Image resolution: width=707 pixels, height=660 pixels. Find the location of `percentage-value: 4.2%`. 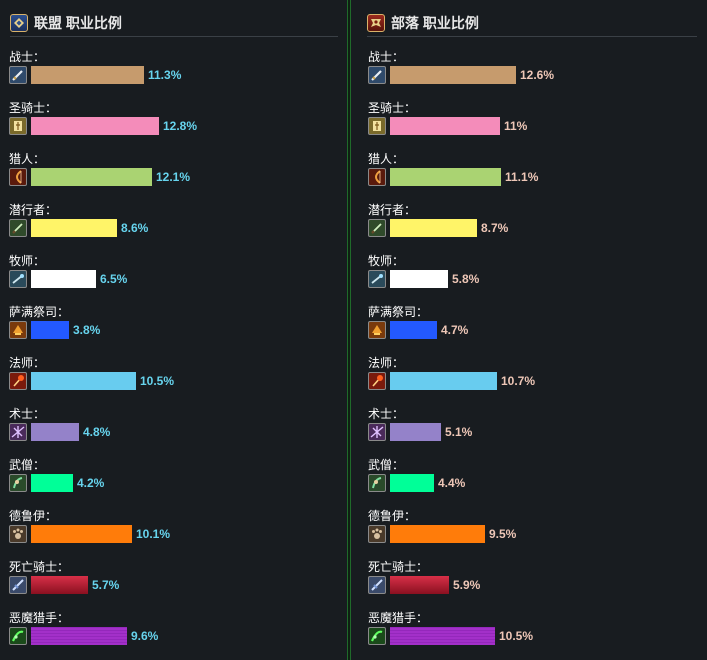

percentage-value: 4.2% is located at coordinates (91, 483).